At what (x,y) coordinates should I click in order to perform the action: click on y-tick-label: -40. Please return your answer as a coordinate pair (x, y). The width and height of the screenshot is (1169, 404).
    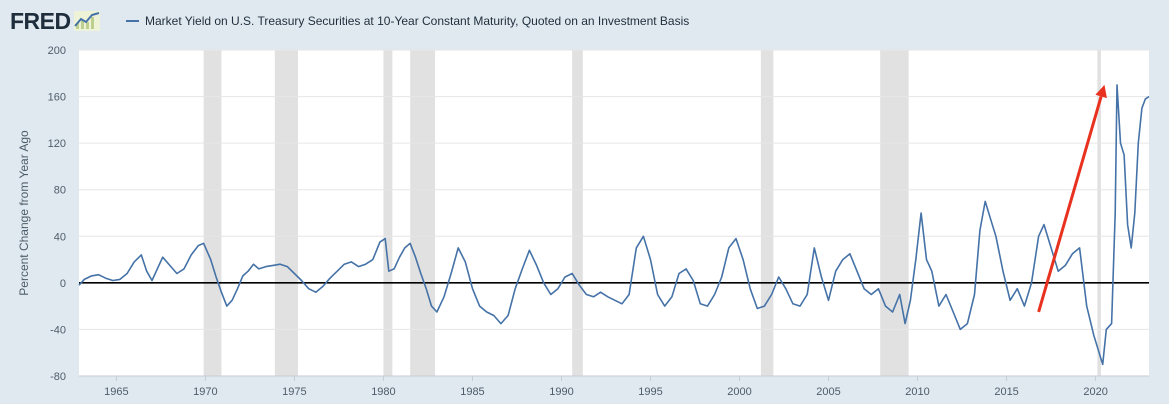
    Looking at the image, I should click on (58, 330).